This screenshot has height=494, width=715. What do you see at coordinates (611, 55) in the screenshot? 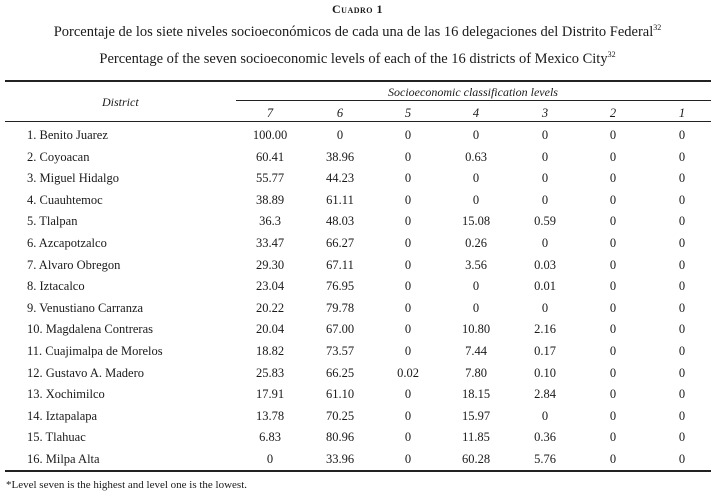
I see `title-english-footnote-ref: 32` at bounding box center [611, 55].